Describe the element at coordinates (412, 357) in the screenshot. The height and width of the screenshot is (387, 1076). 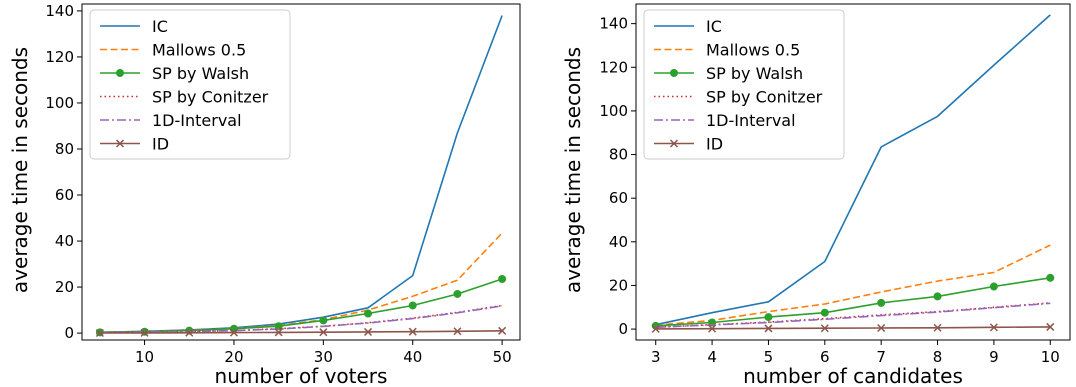
I see `x-tick-label: 40` at that location.